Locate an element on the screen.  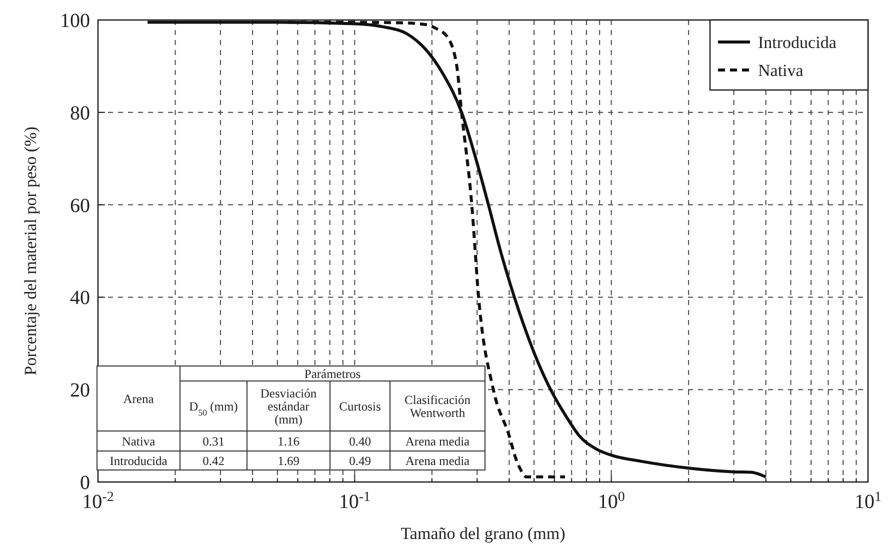
y-tick-label: 80 is located at coordinates (80, 113).